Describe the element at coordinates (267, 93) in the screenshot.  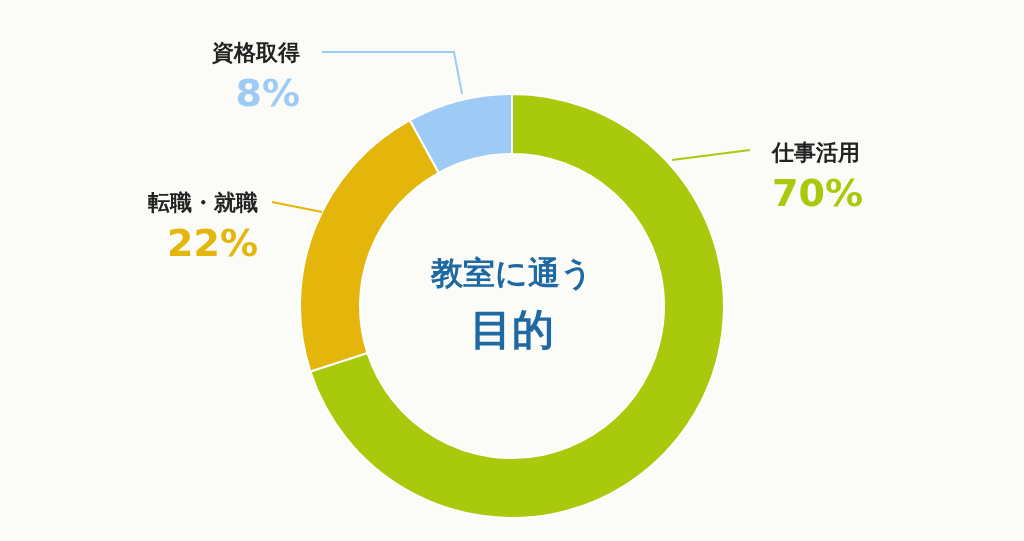
I see `data-label: 8%` at that location.